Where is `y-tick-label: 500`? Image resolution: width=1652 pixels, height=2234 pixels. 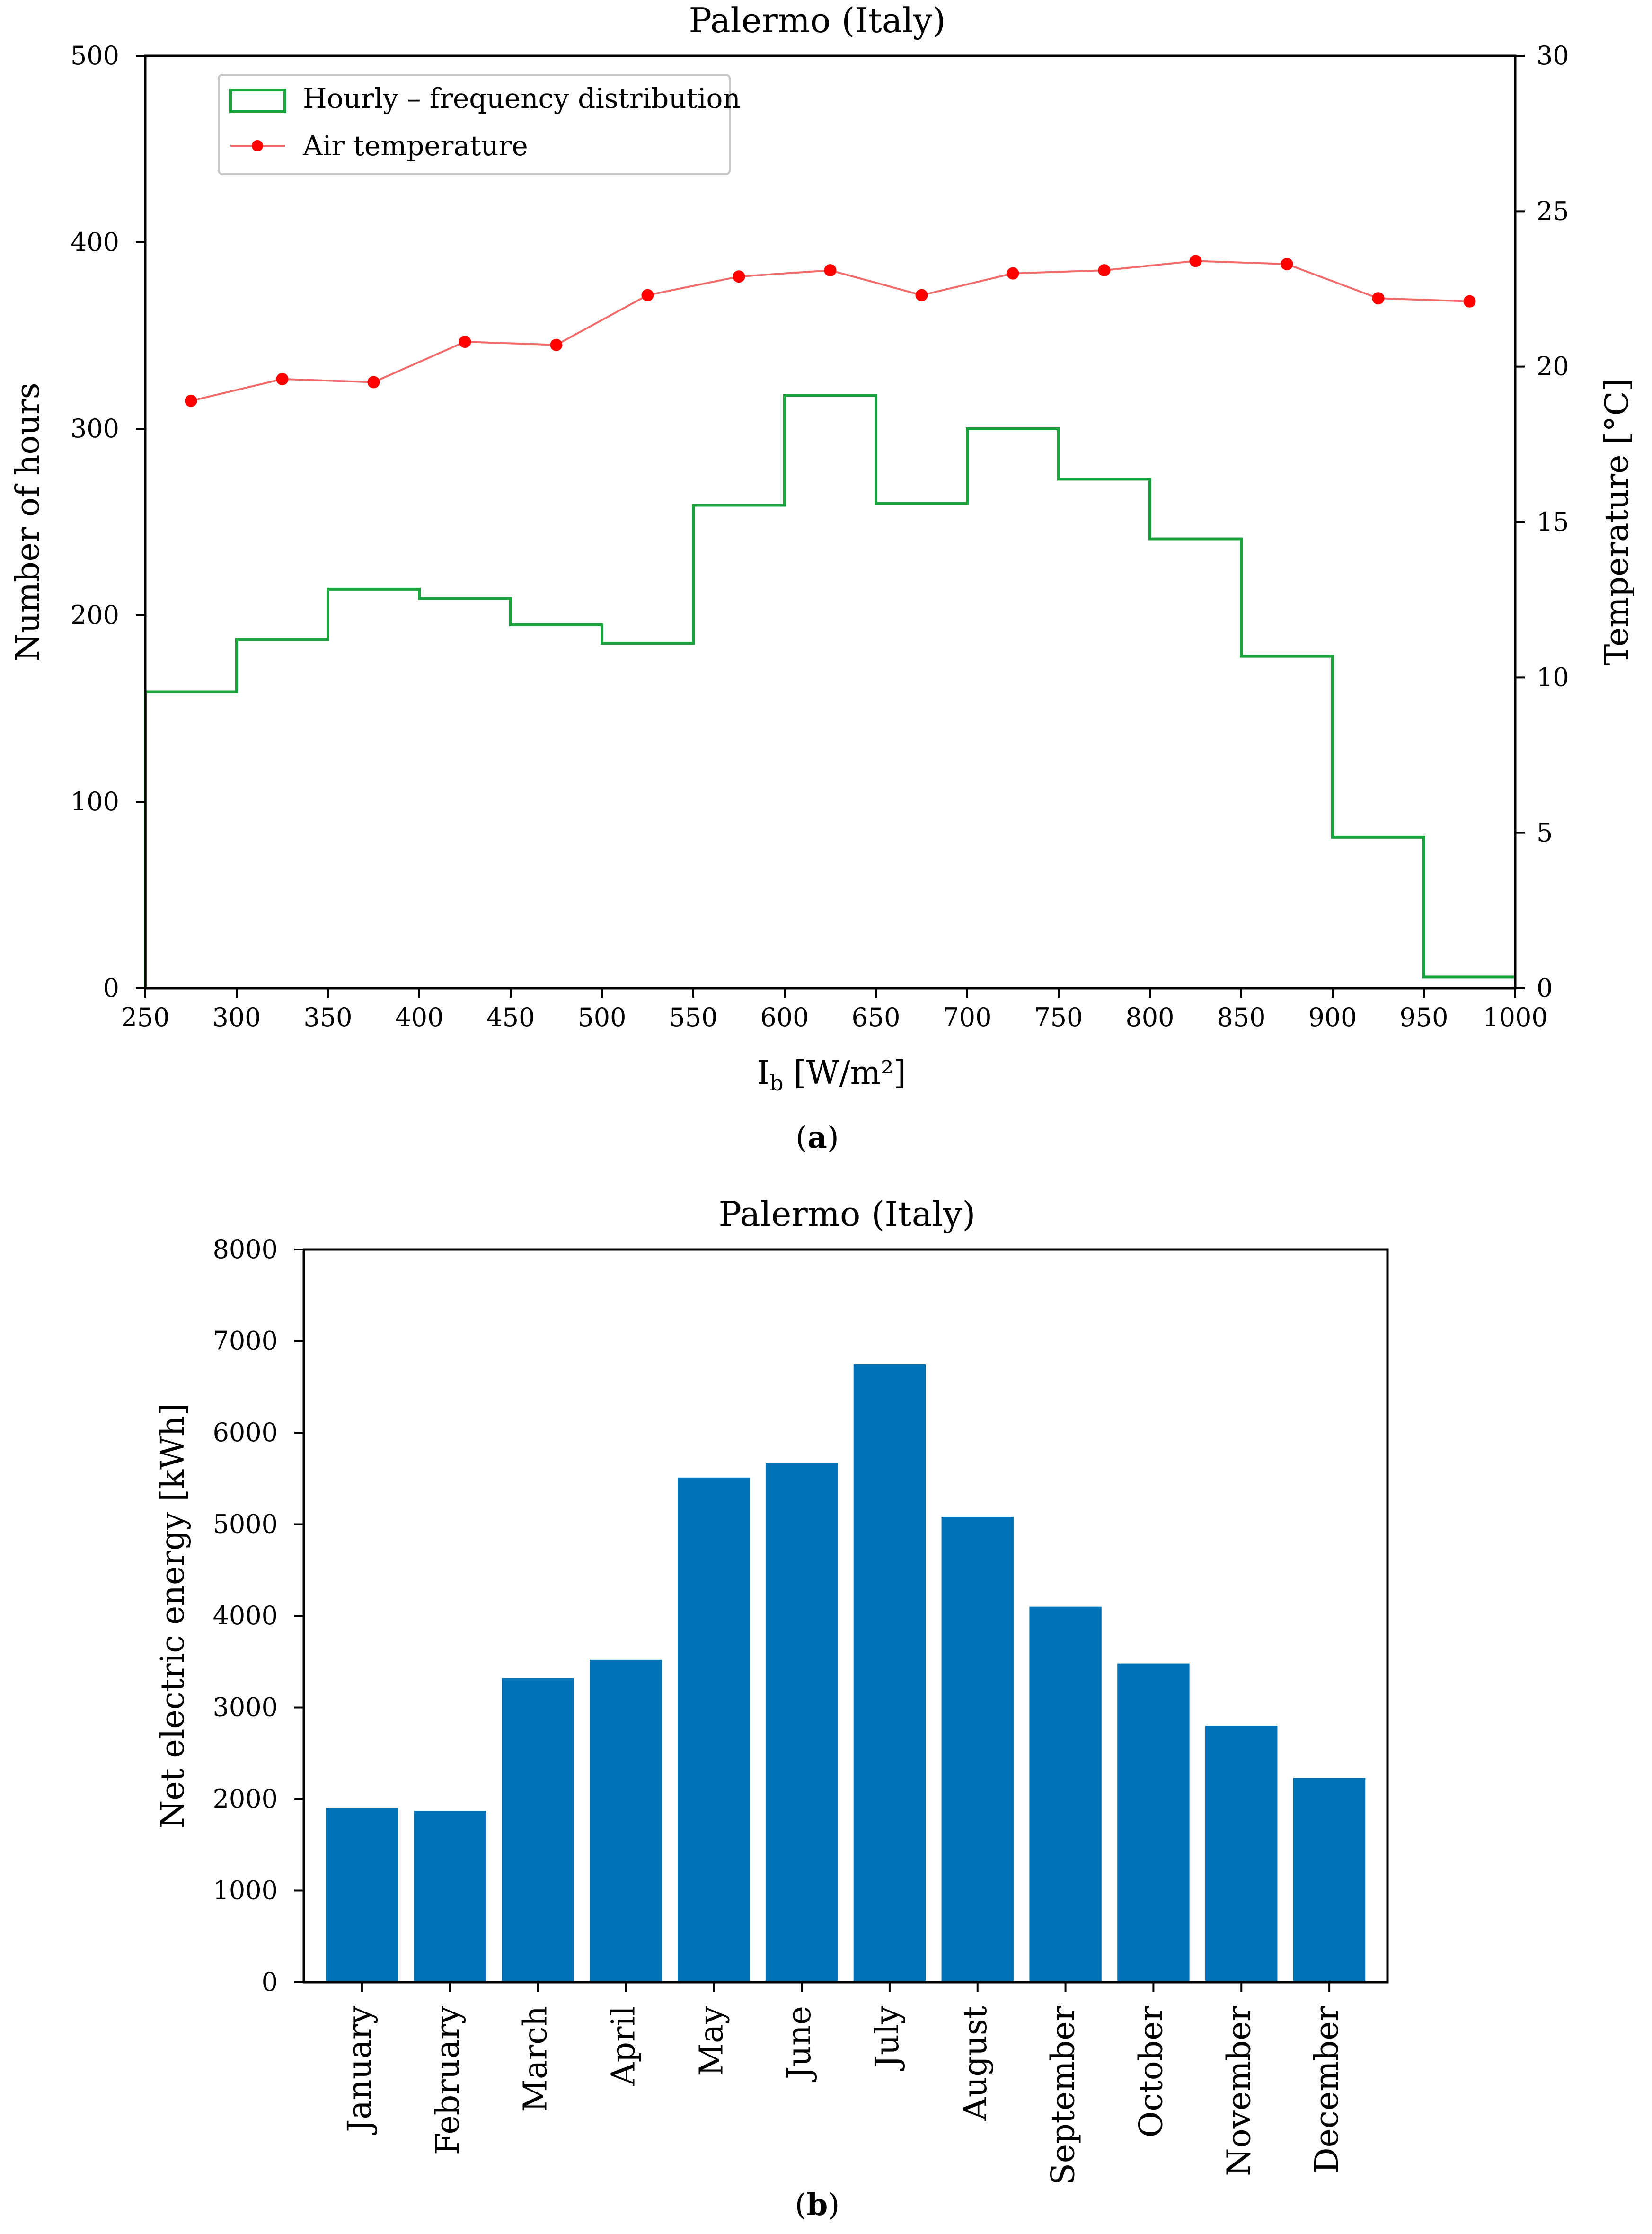
y-tick-label: 500 is located at coordinates (95, 56).